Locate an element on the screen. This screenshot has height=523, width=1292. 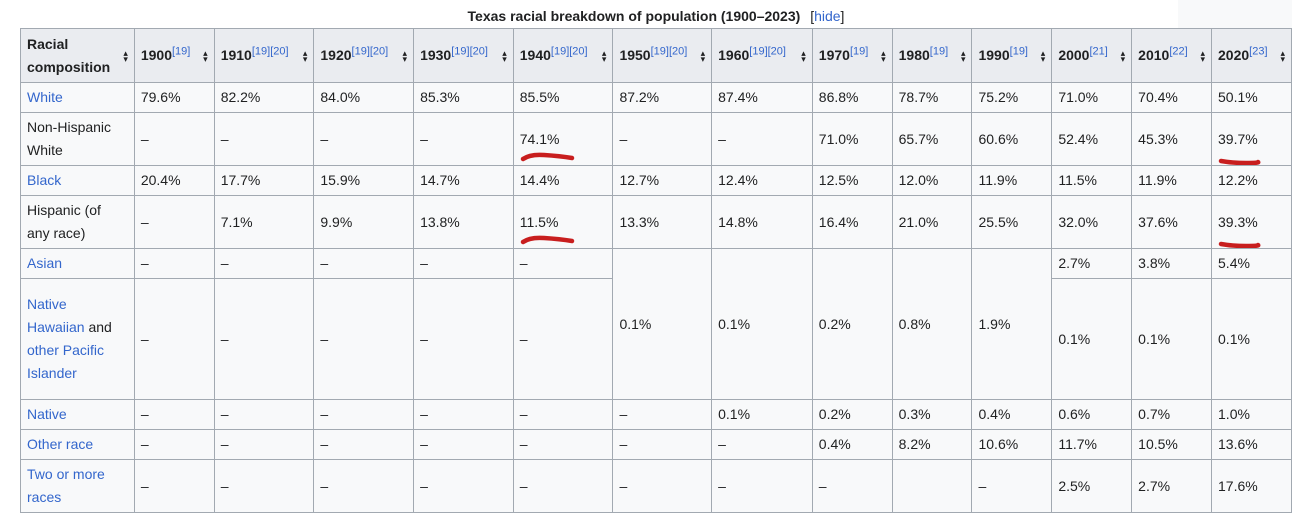
cell-value: 52.4% is located at coordinates (1078, 138).